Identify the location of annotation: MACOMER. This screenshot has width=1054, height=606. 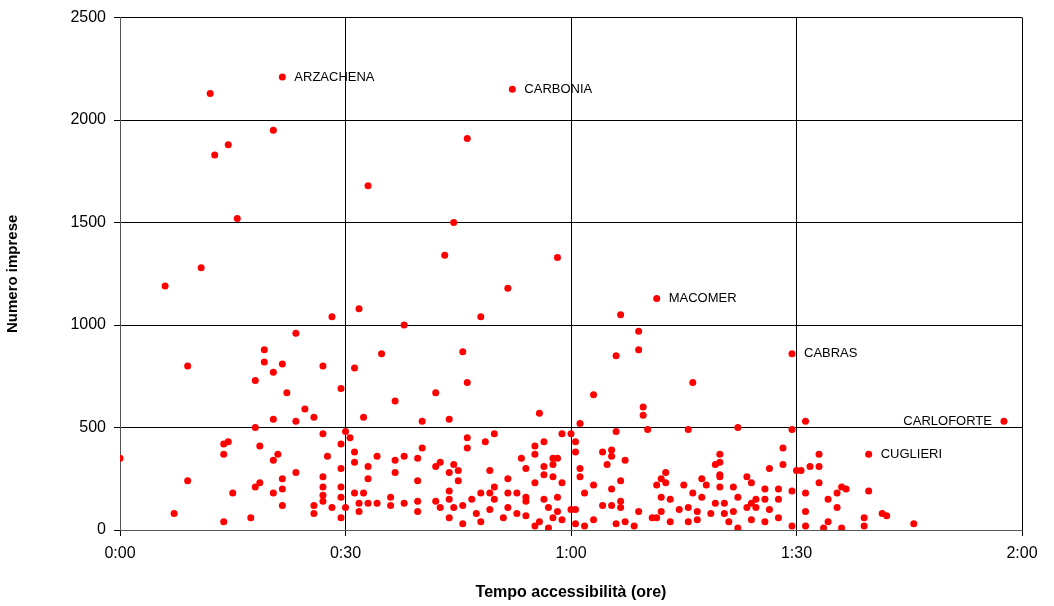
(702, 297).